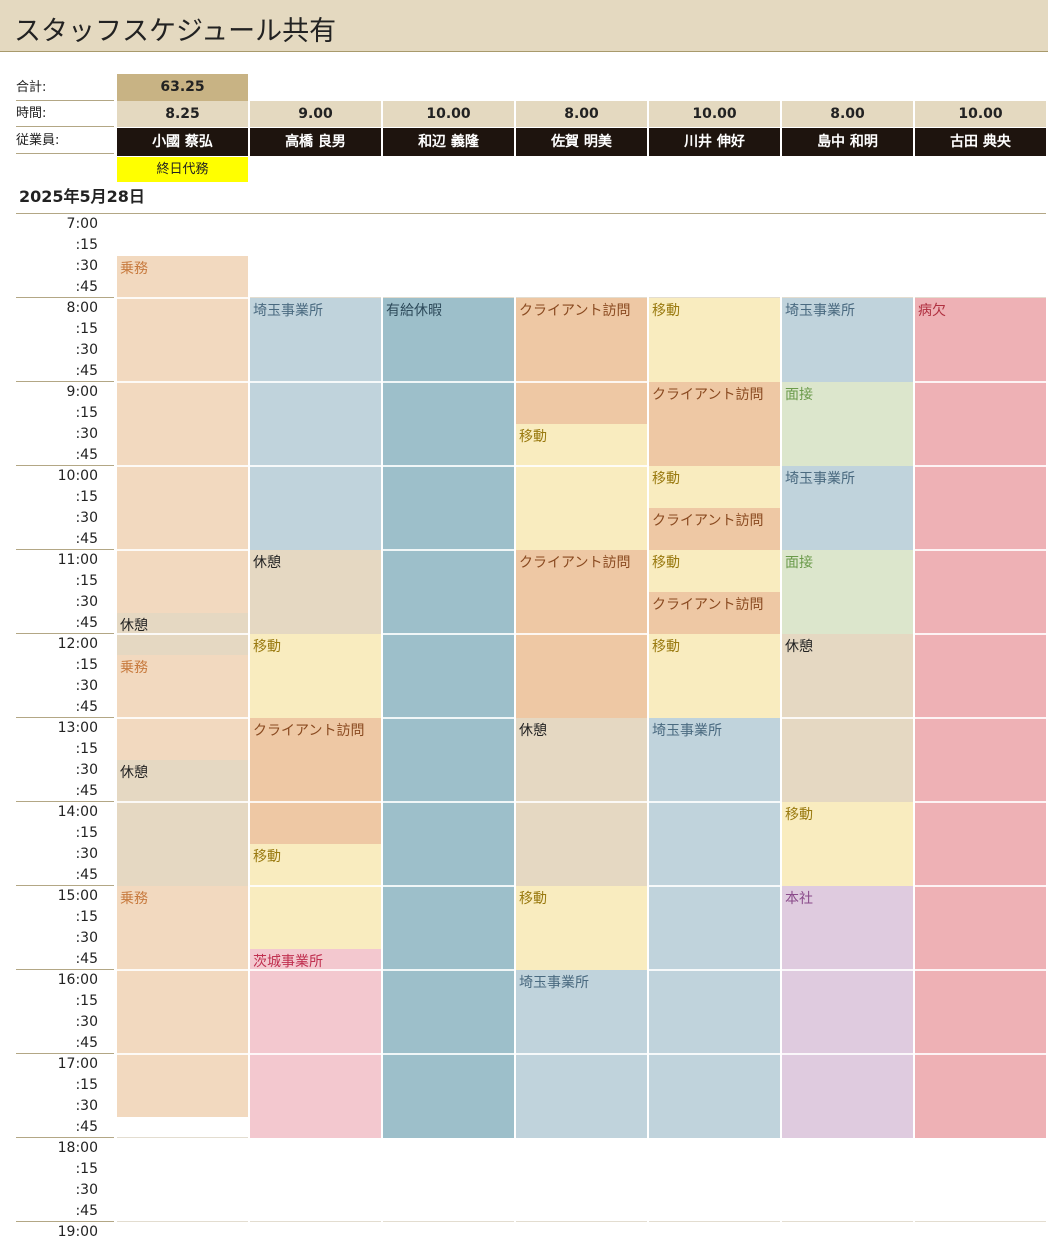 The height and width of the screenshot is (1251, 1048). What do you see at coordinates (77, 1064) in the screenshot?
I see `time-label: 17:00` at bounding box center [77, 1064].